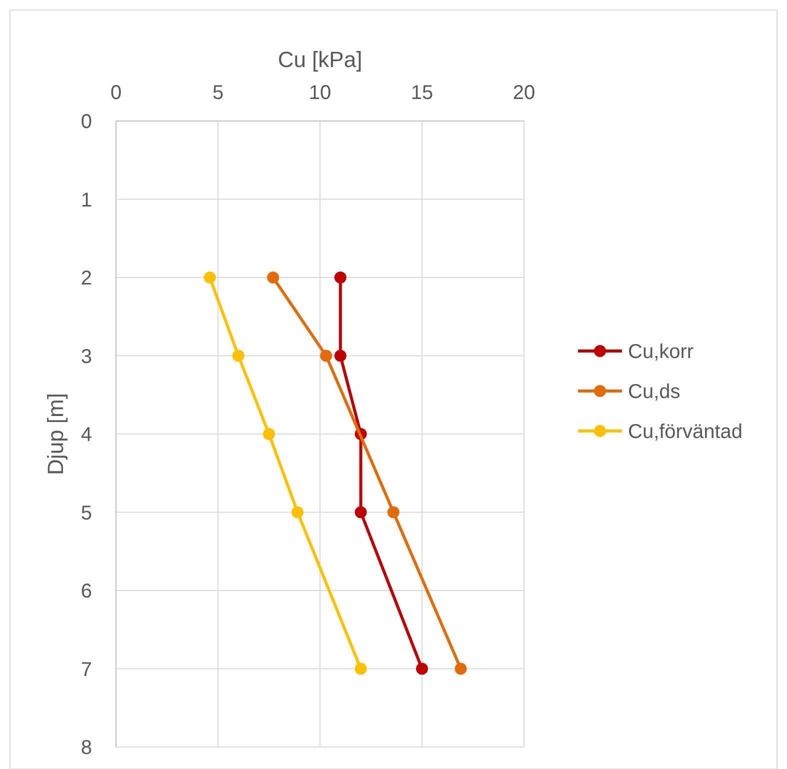  I want to click on x-tick-label: 10, so click(320, 93).